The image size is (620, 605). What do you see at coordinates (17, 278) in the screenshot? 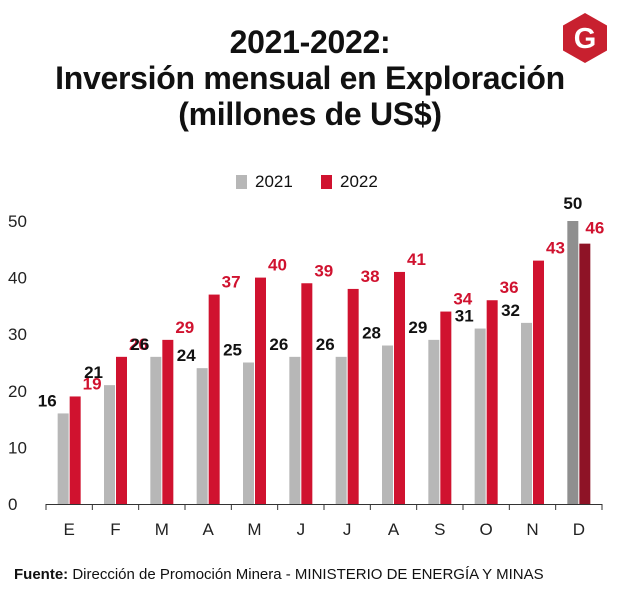
I see `y-tick-label: 40` at bounding box center [17, 278].